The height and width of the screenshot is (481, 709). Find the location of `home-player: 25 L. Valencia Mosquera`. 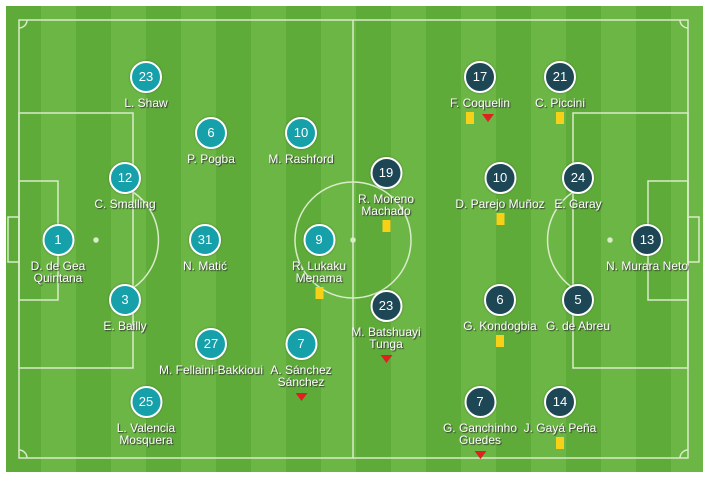

home-player: 25 L. Valencia Mosquera is located at coordinates (146, 416).